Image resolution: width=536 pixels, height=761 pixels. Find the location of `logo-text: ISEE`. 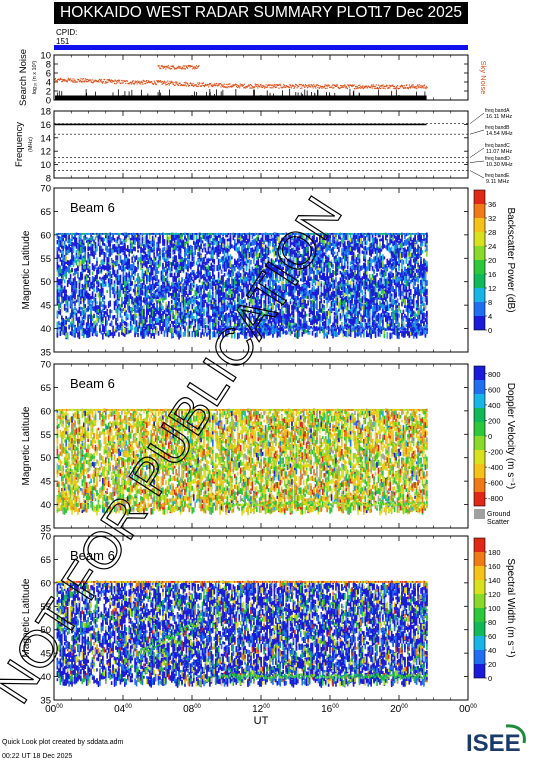

logo-text: ISEE is located at coordinates (493, 742).